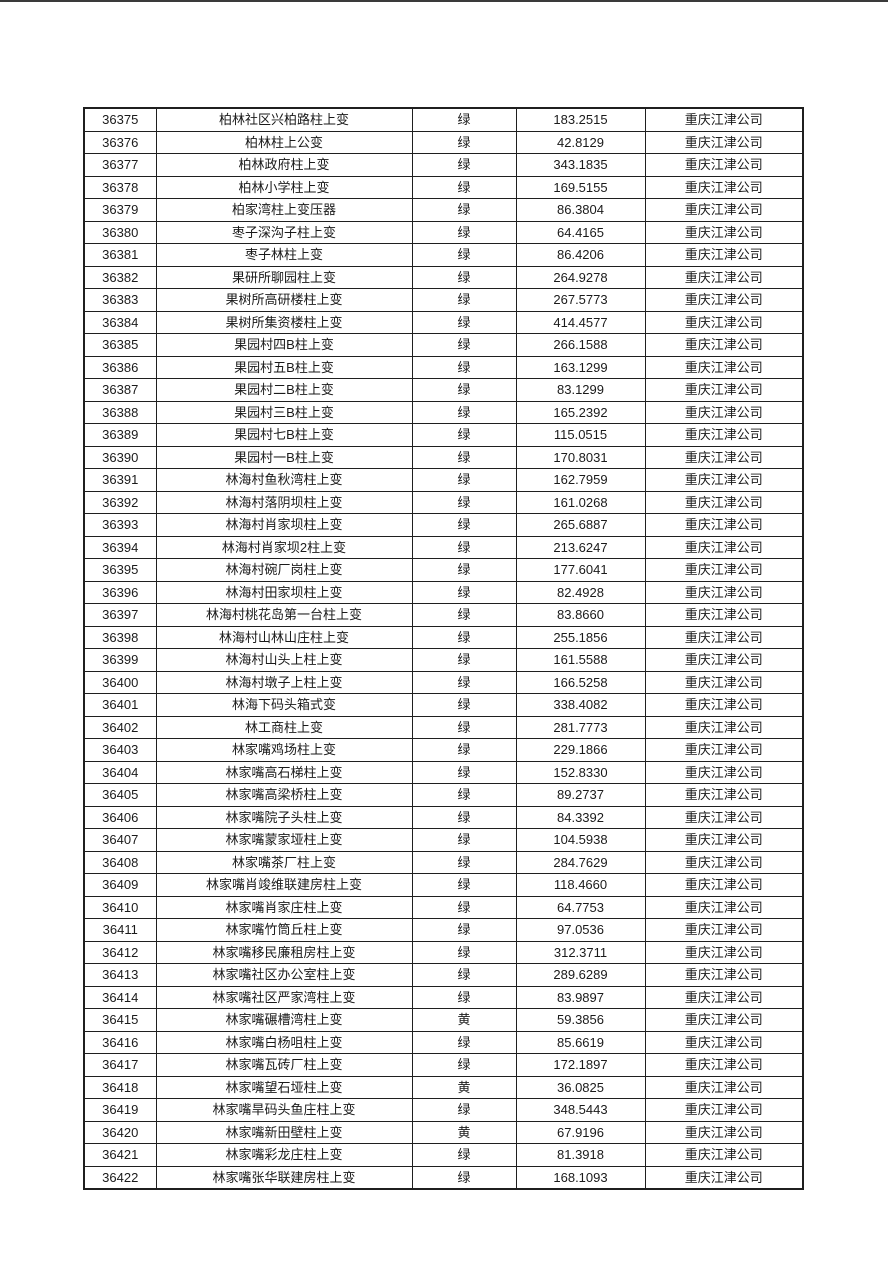 Image resolution: width=892 pixels, height=1262 pixels. Describe the element at coordinates (120, 435) in the screenshot. I see `cell-id: 36389` at that location.